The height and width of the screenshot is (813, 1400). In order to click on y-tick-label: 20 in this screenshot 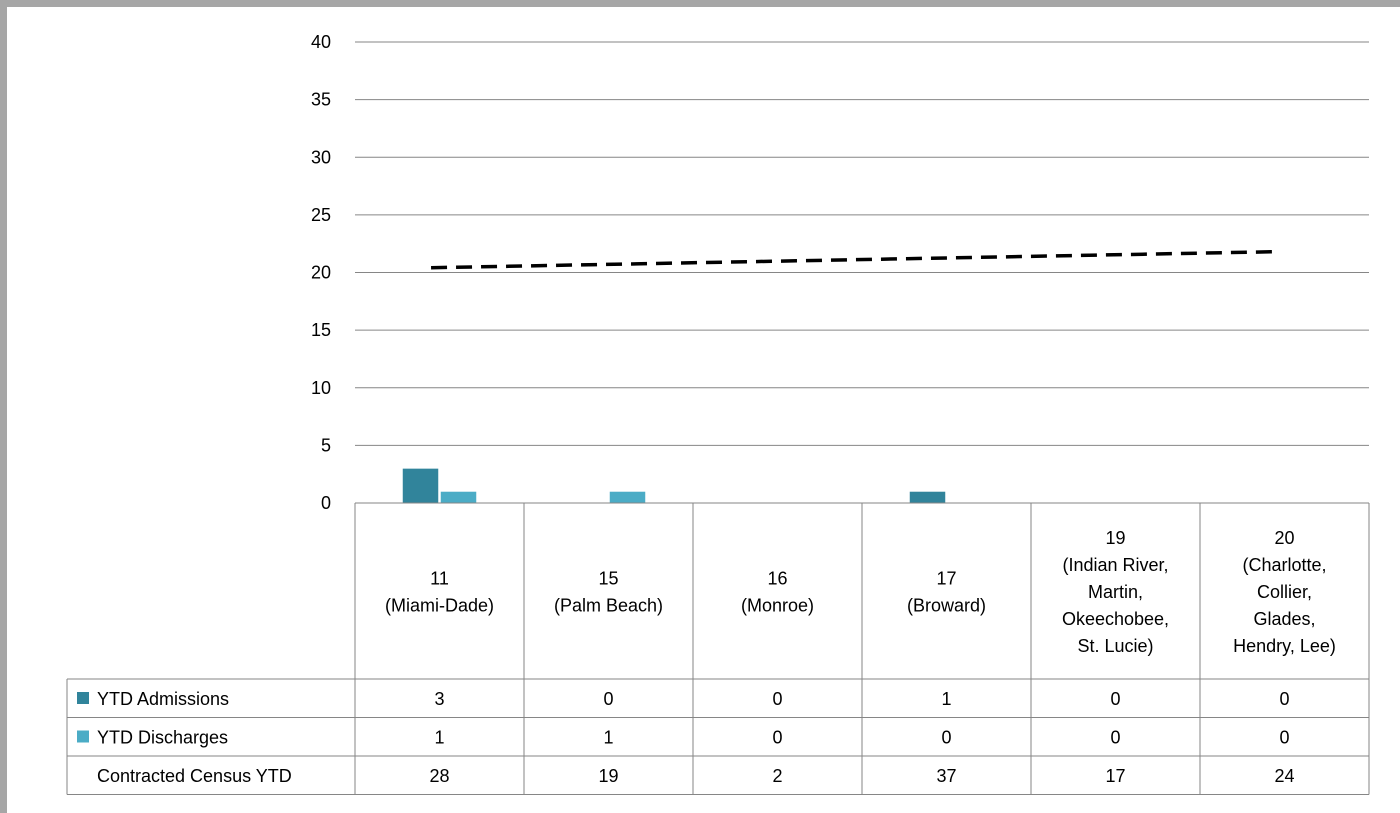, I will do `click(321, 273)`.